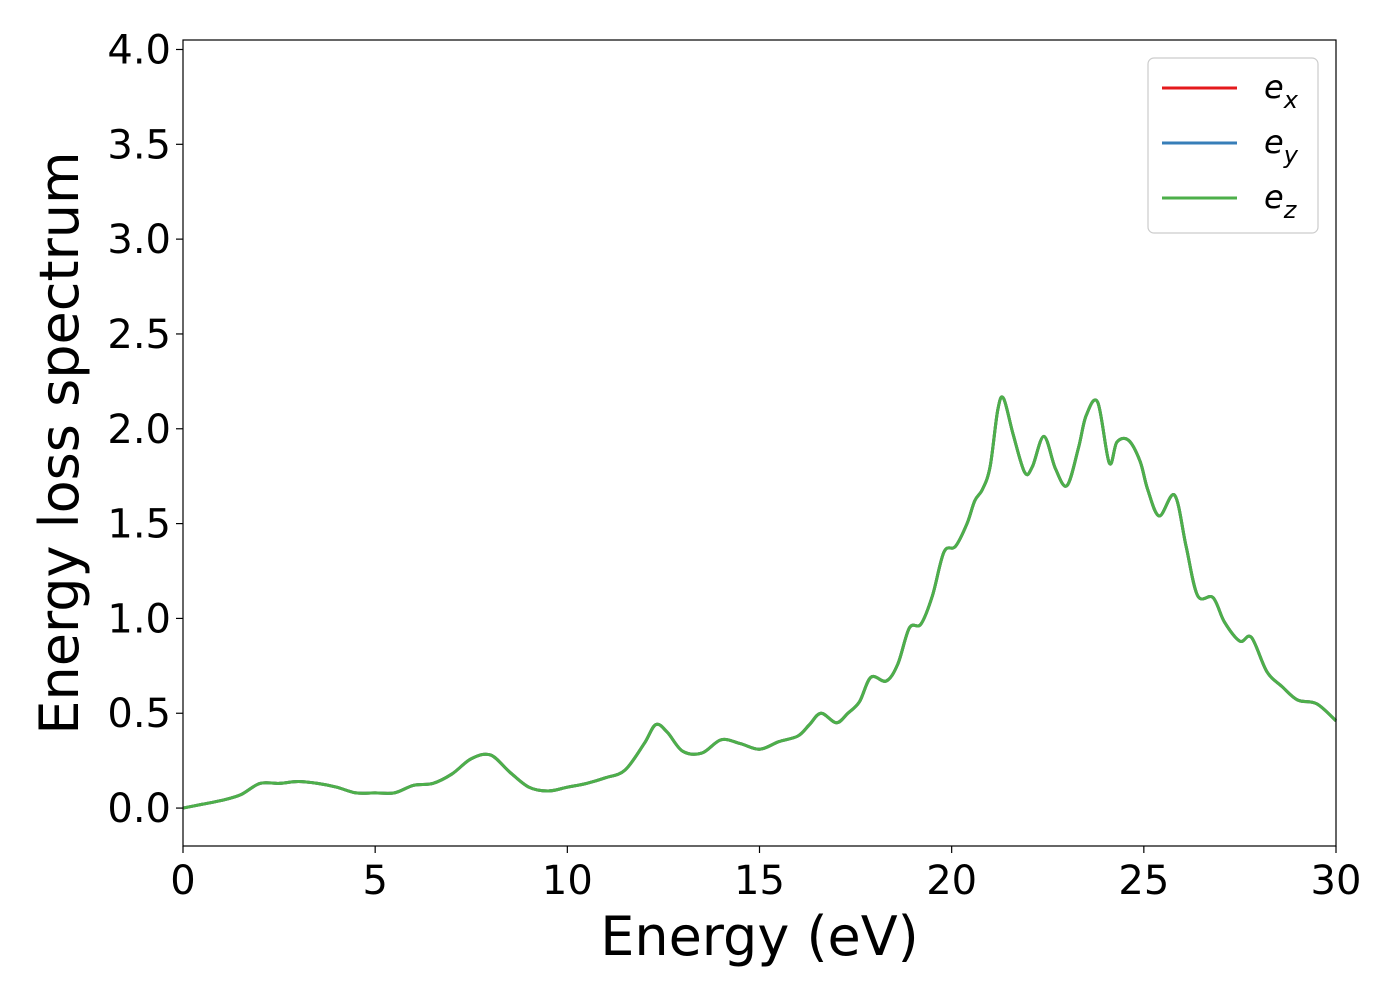 The image size is (1400, 1000). Describe the element at coordinates (139, 619) in the screenshot. I see `y-tick-label: 1.0` at that location.